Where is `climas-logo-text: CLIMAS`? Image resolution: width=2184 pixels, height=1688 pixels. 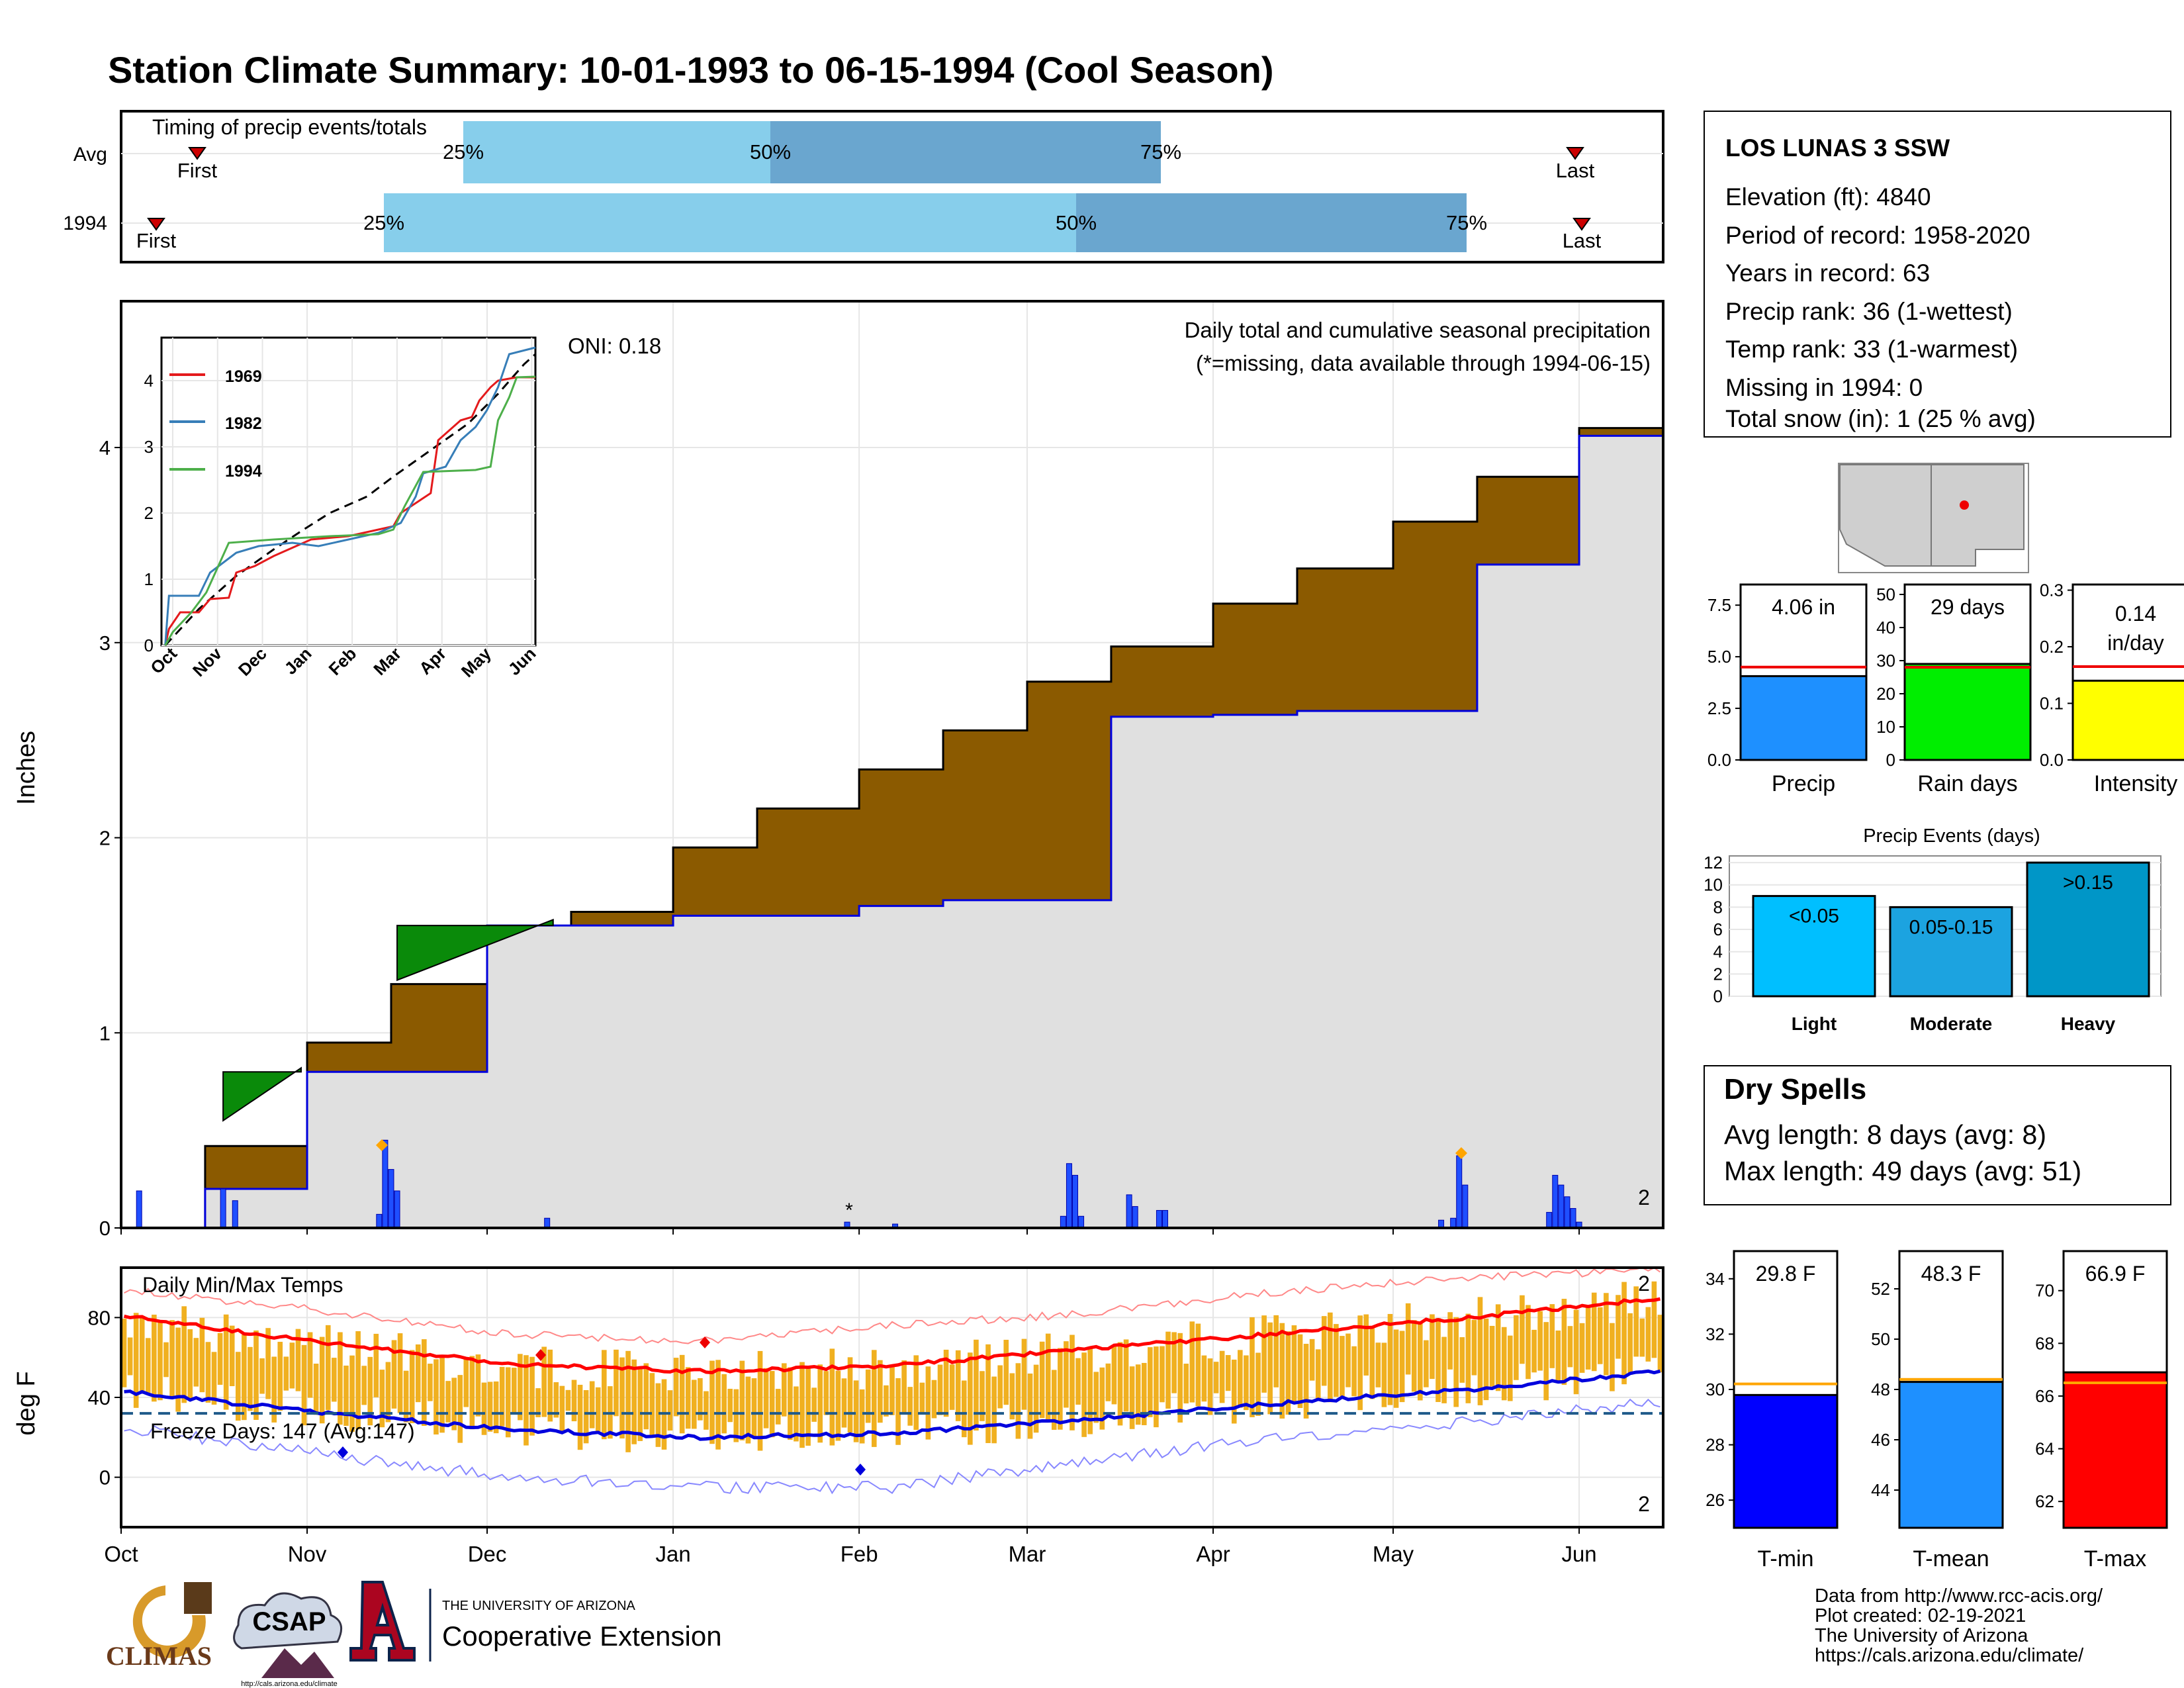 climas-logo-text: CLIMAS is located at coordinates (159, 1656).